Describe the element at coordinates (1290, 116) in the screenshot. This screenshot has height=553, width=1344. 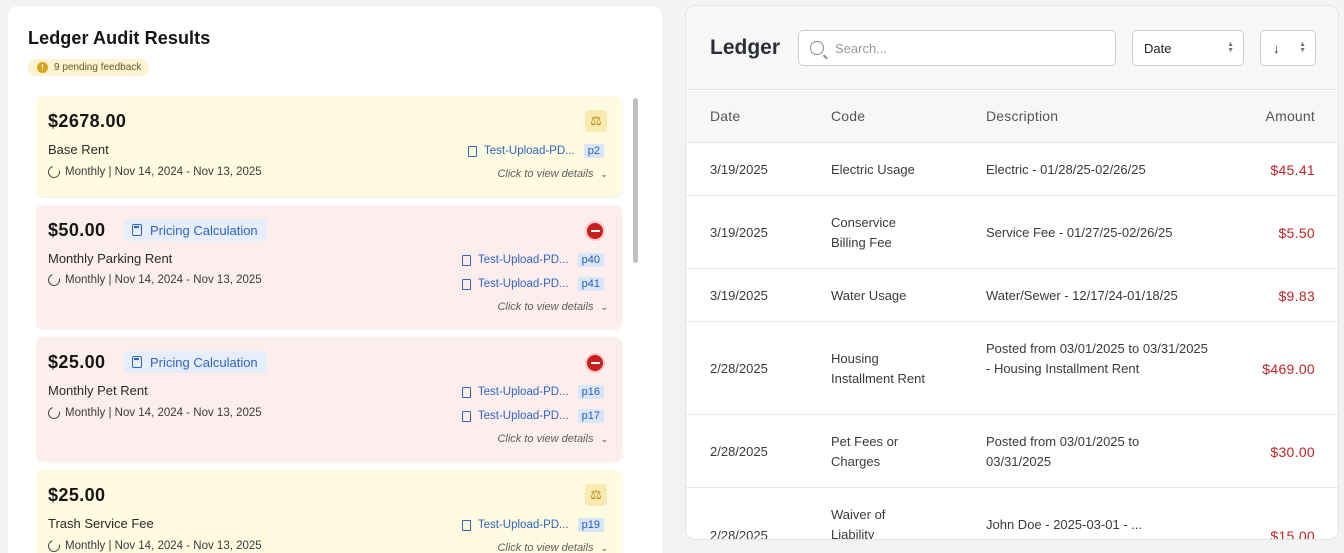
I see `column-header-amount: Amount` at that location.